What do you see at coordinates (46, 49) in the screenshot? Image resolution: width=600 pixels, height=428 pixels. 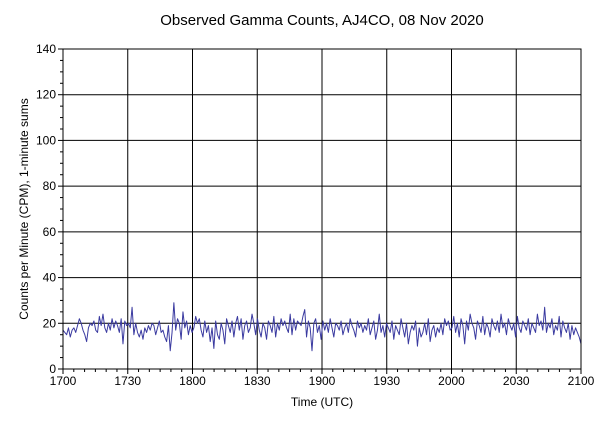 I see `y-tick-label: 140` at bounding box center [46, 49].